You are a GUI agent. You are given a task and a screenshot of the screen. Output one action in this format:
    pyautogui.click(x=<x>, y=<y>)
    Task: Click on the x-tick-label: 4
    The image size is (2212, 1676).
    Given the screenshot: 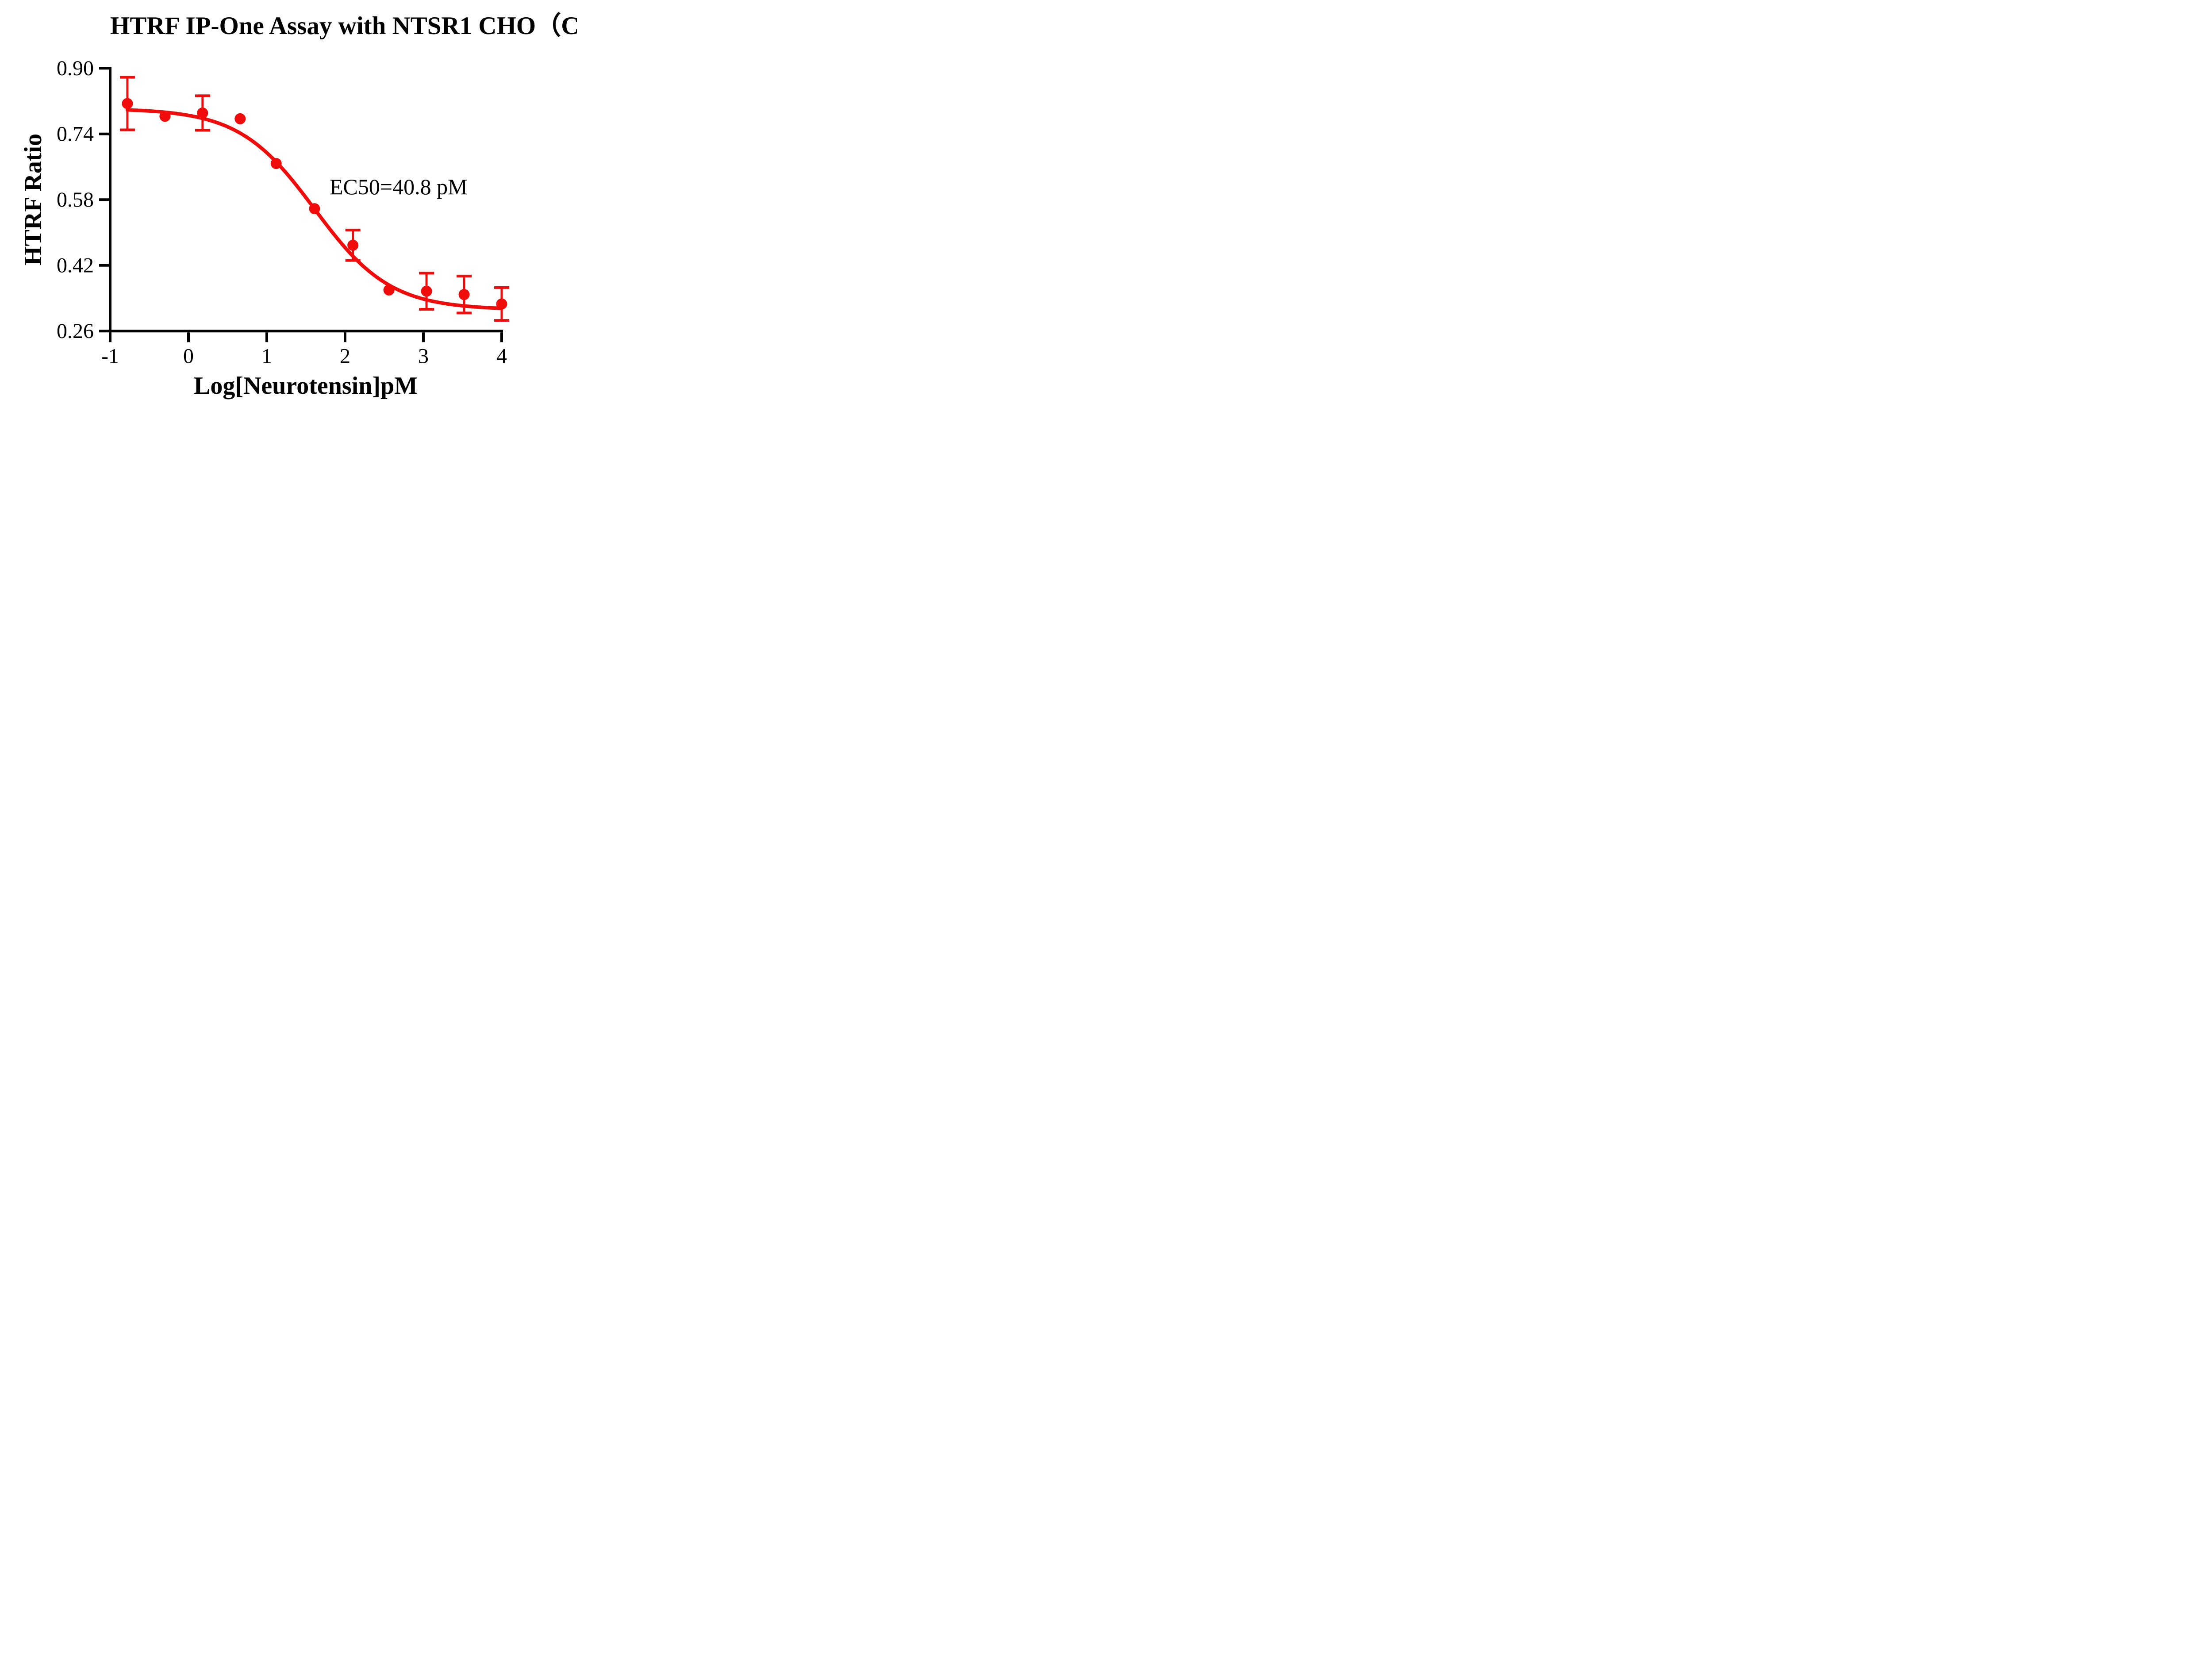 What is the action you would take?
    pyautogui.click(x=502, y=356)
    